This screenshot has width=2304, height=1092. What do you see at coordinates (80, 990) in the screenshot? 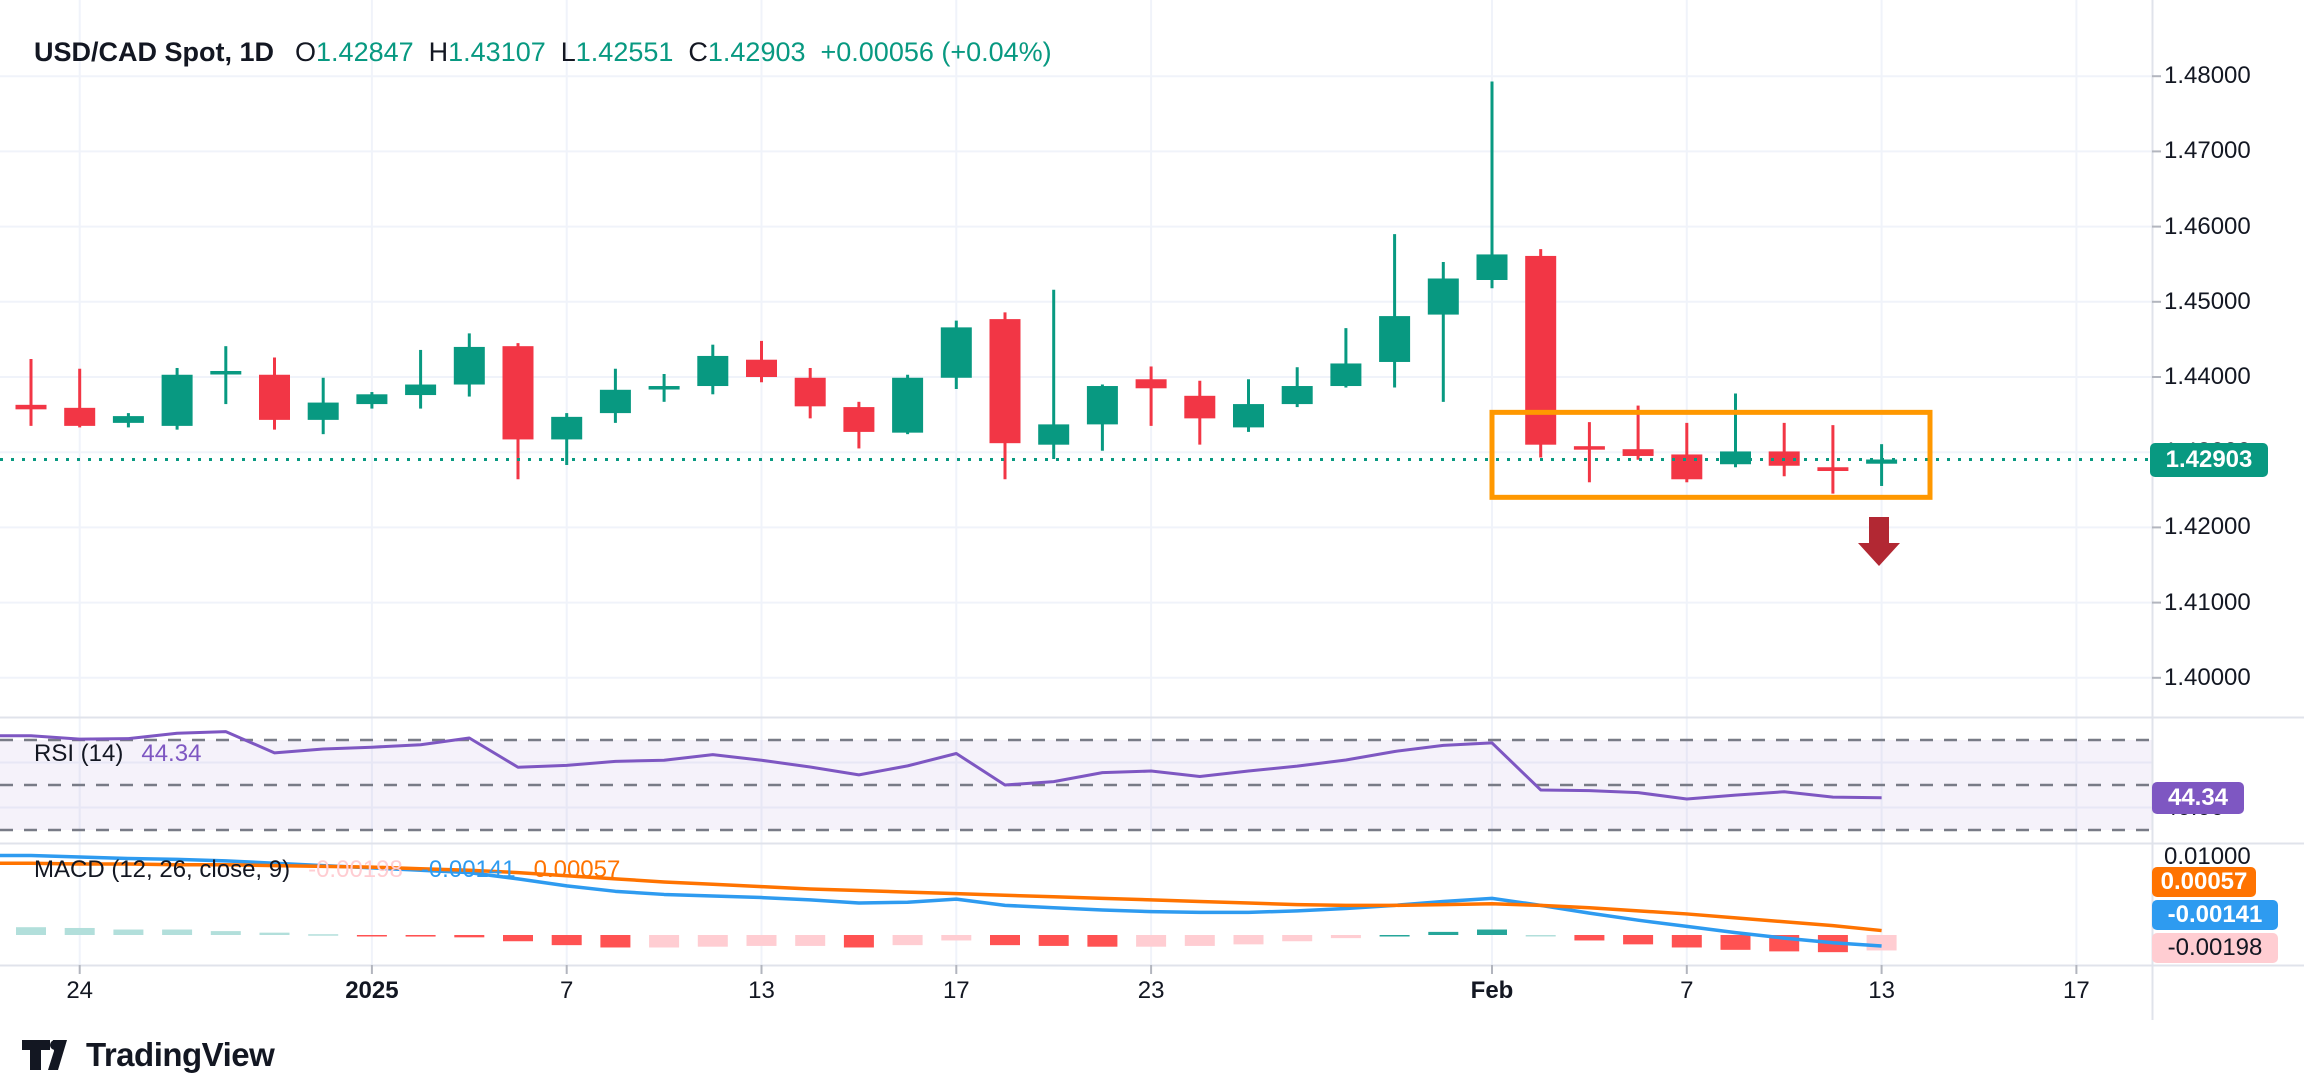
I see `time-axis-label: 24` at bounding box center [80, 990].